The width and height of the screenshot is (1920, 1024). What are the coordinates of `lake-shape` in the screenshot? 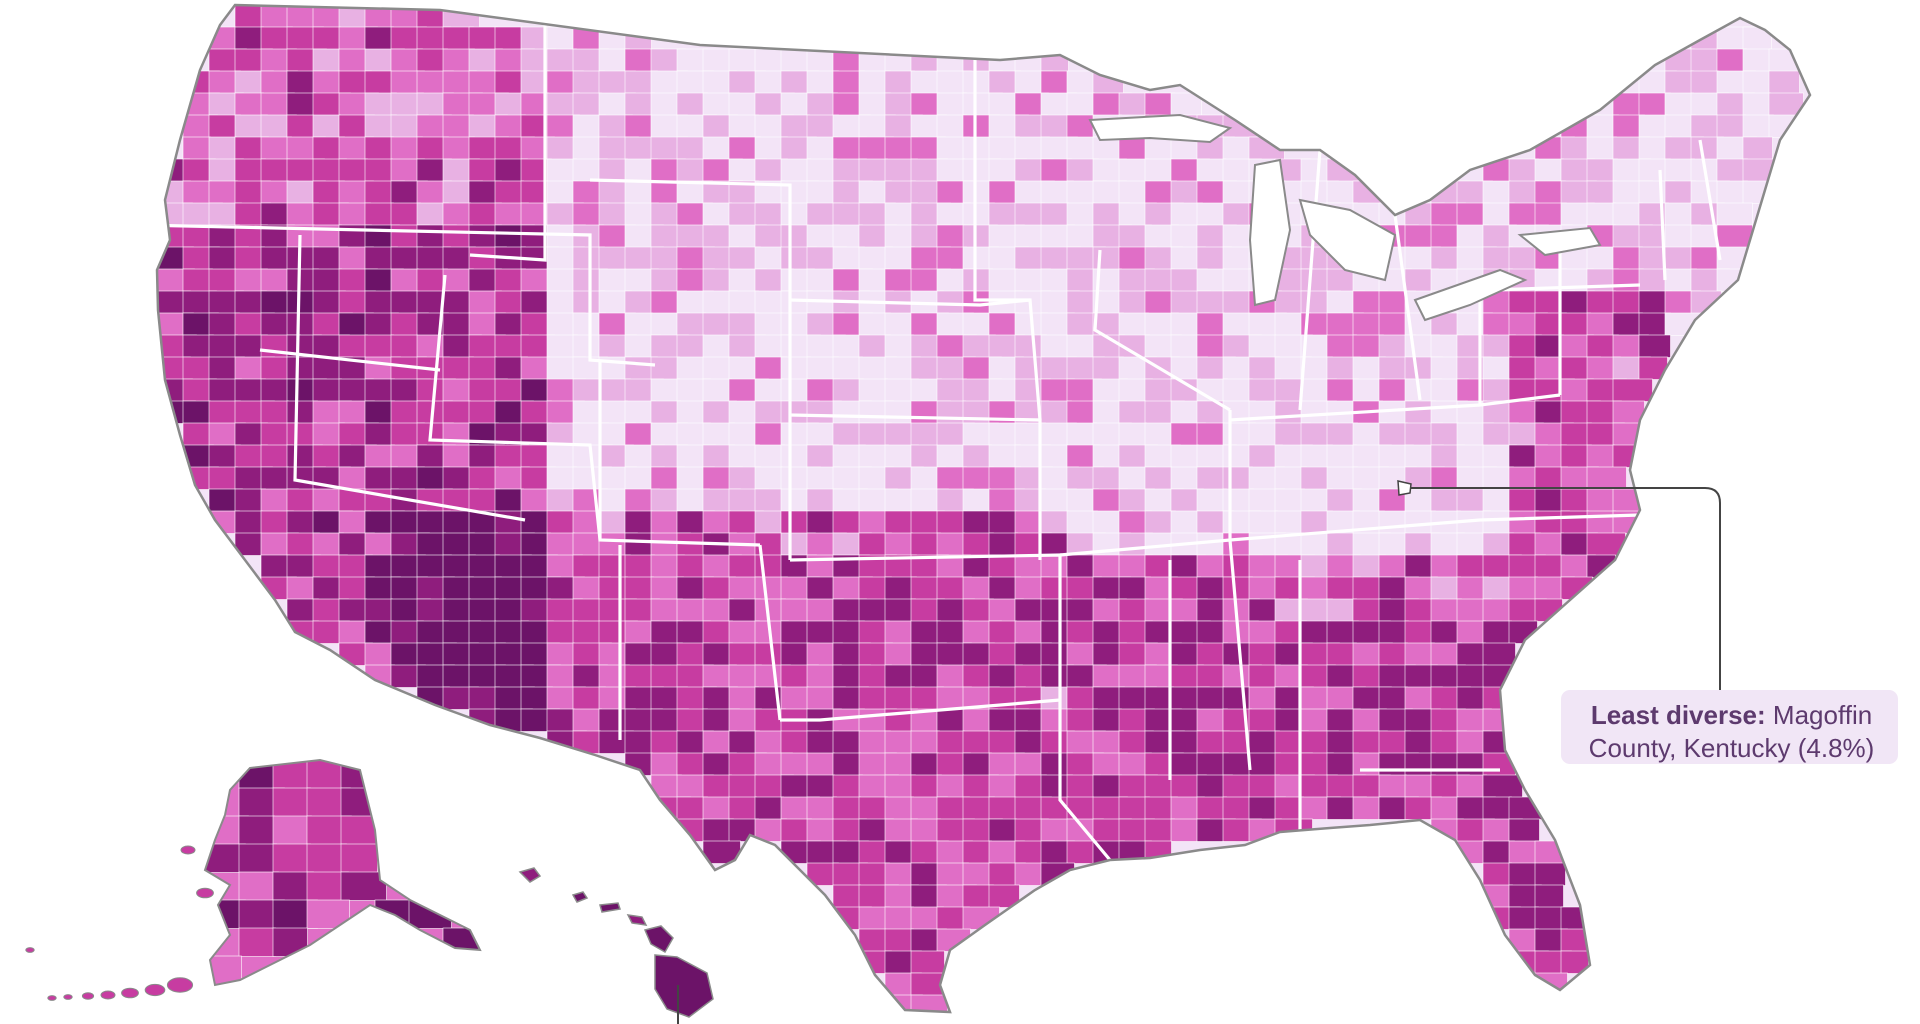 It's located at (1160, 128).